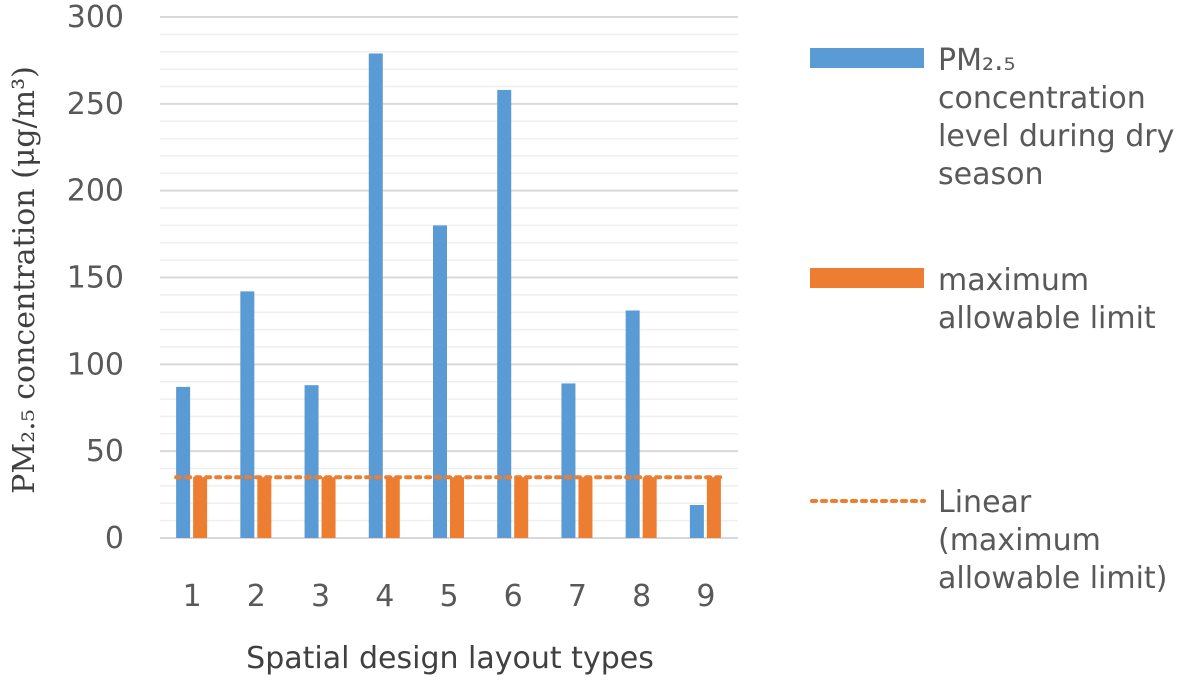 The width and height of the screenshot is (1200, 683). I want to click on y-tick-labels: 0 50 100 150 200 250 300, so click(95, 278).